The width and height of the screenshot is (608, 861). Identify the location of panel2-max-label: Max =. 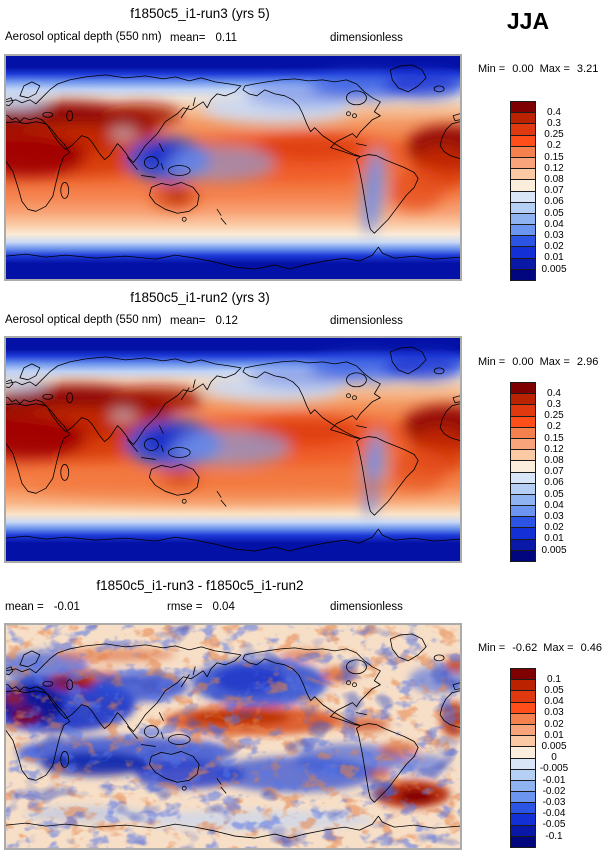
(554, 362).